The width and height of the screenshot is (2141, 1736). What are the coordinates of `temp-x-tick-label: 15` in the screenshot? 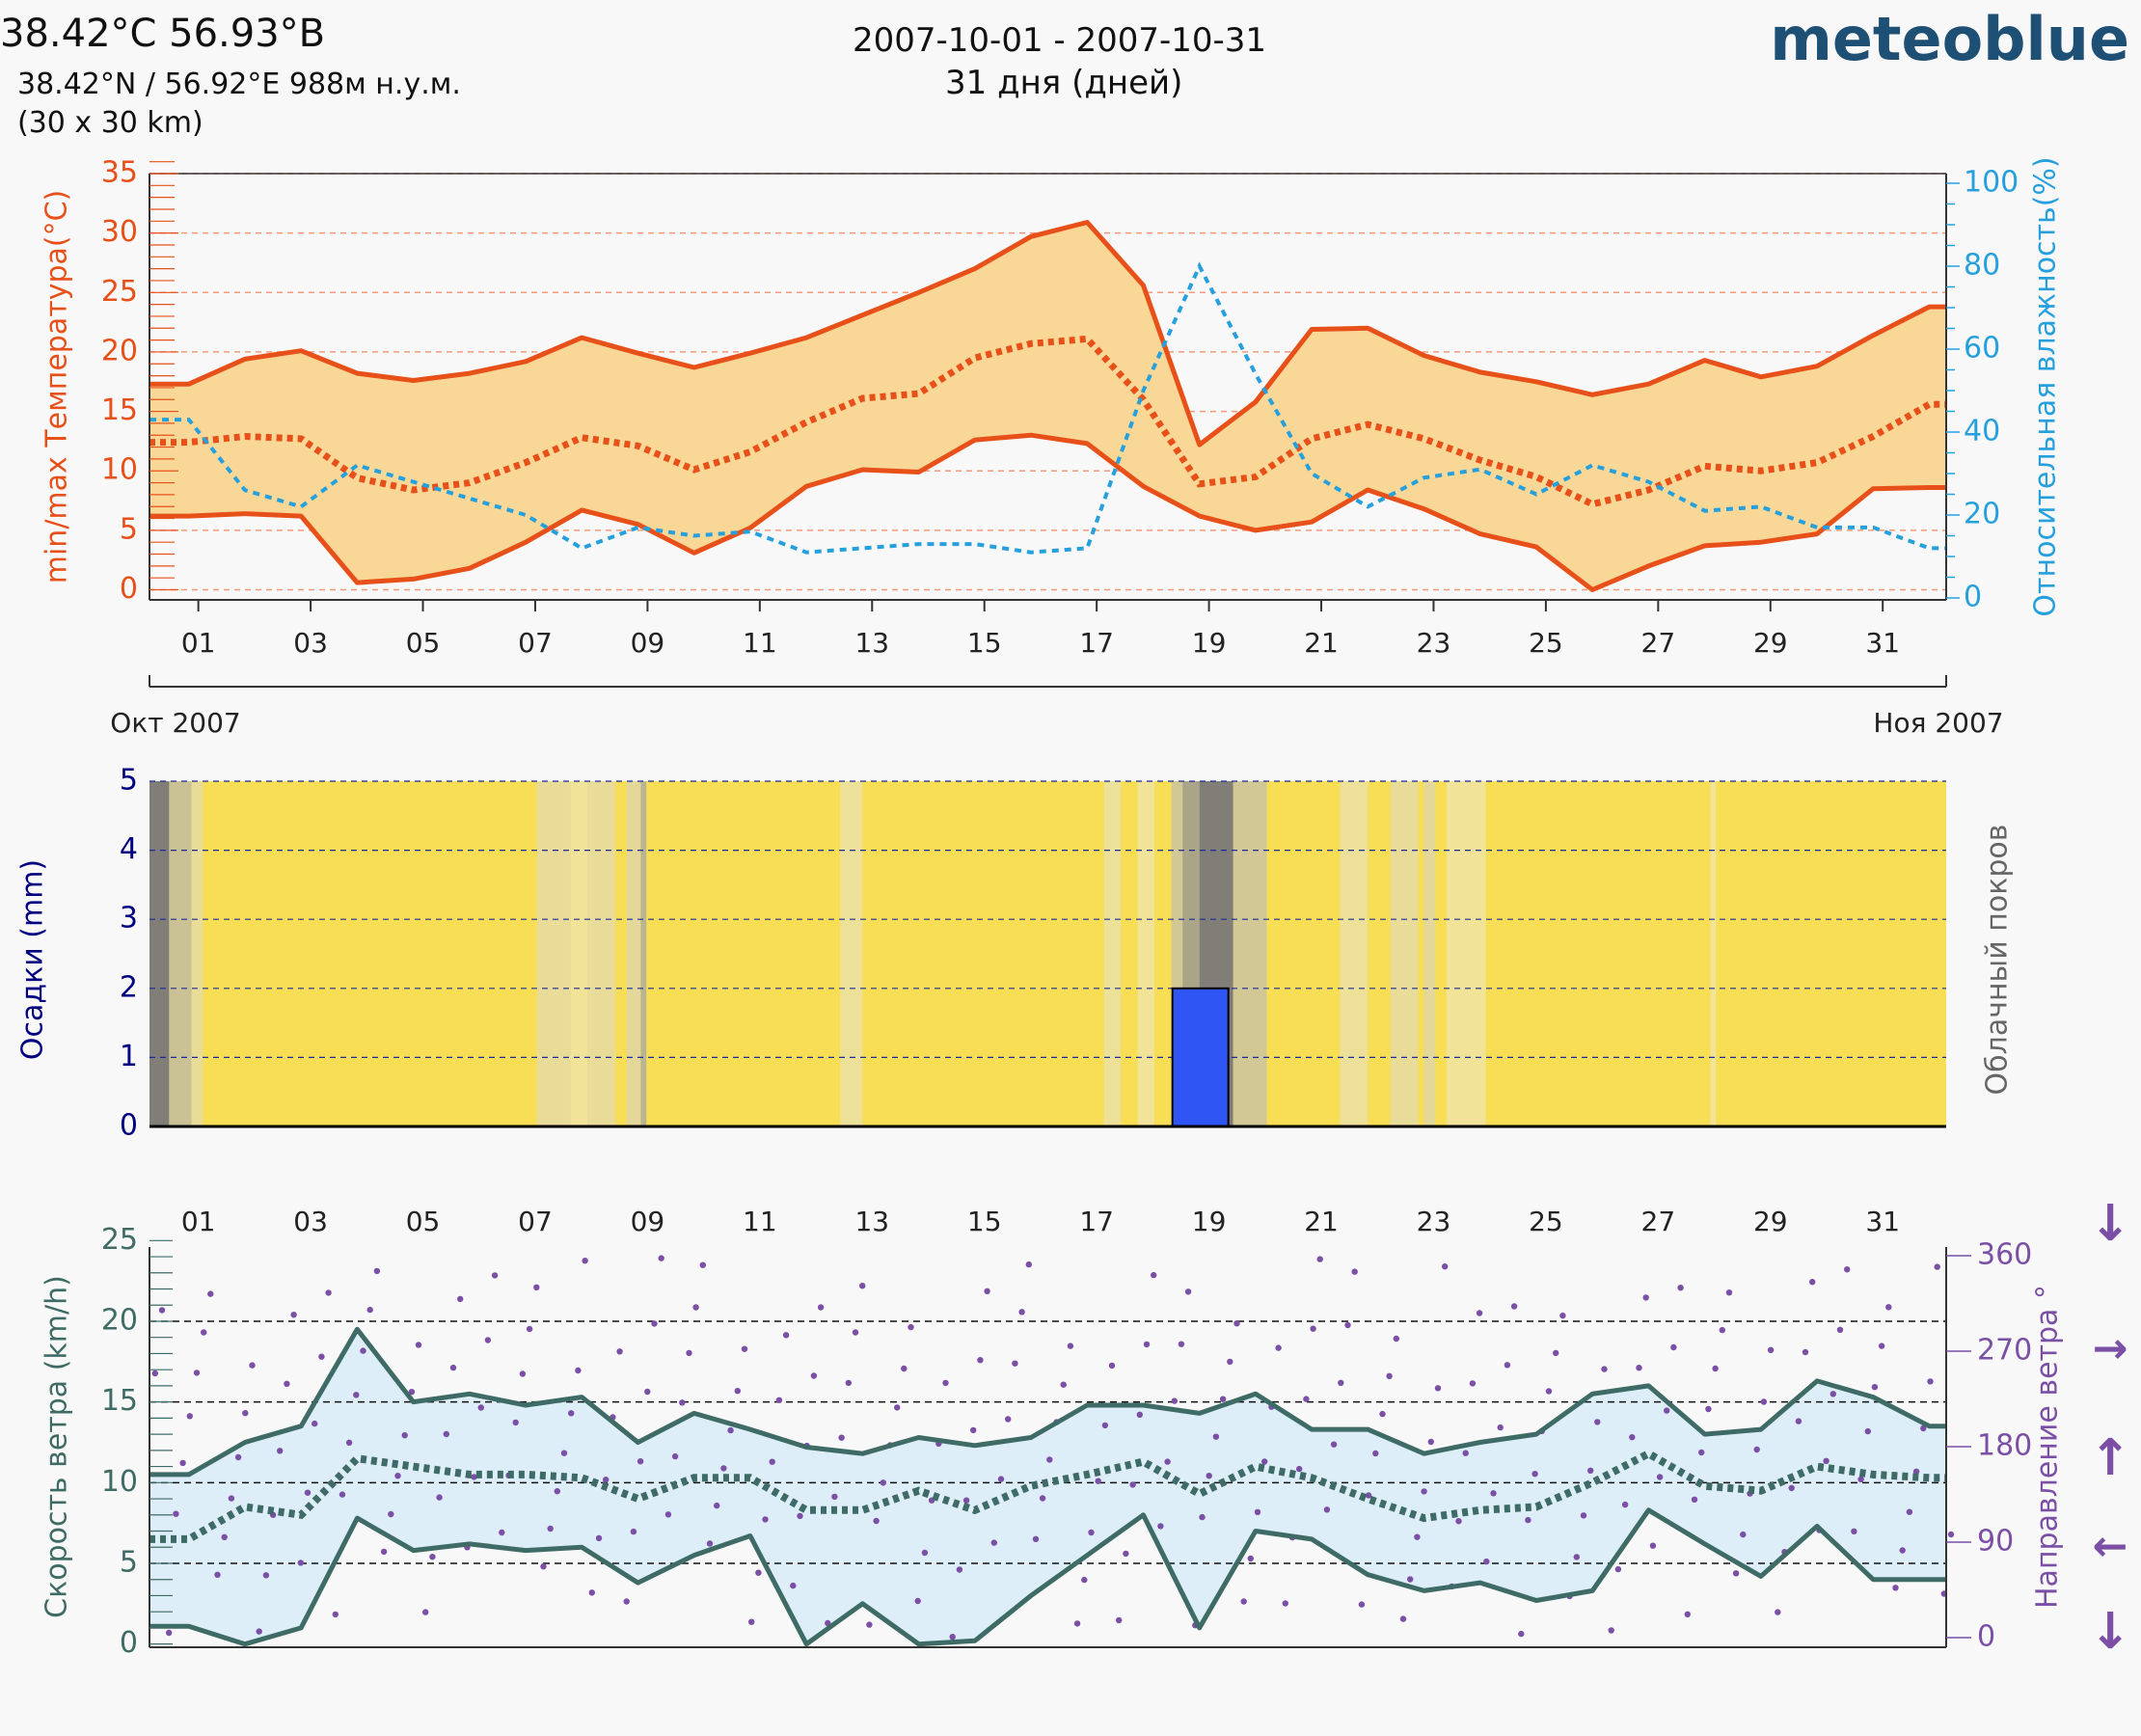 It's located at (985, 643).